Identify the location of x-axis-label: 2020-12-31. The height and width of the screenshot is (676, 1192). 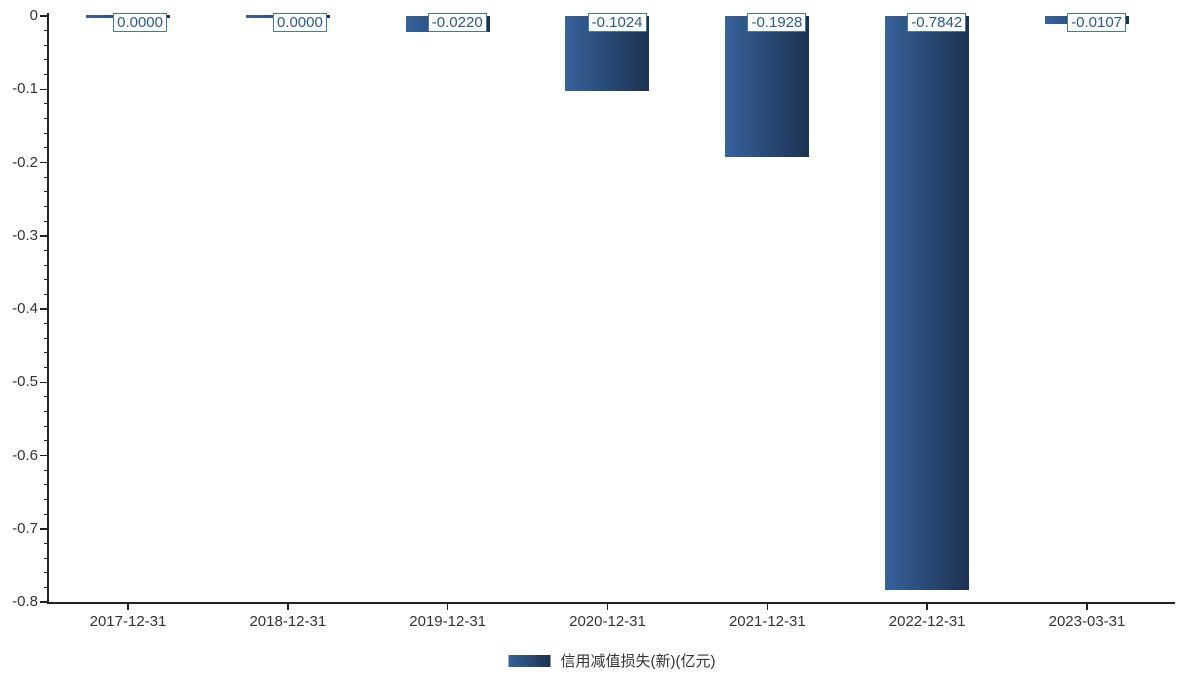
(607, 621).